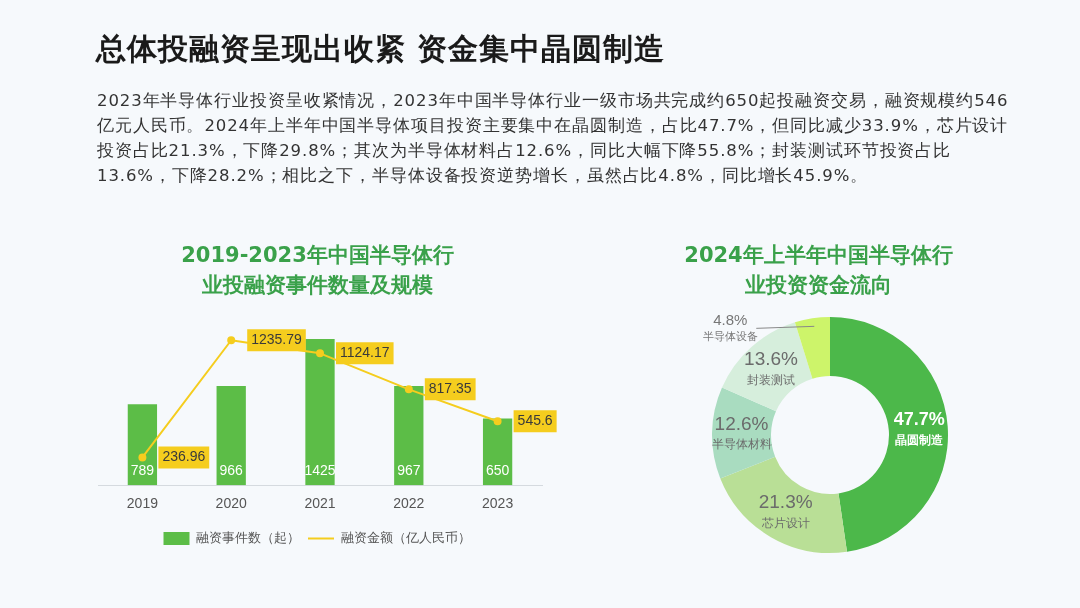  What do you see at coordinates (818, 270) in the screenshot?
I see `chart-title: 2024年上半年中国半导体行业投资资金流向` at bounding box center [818, 270].